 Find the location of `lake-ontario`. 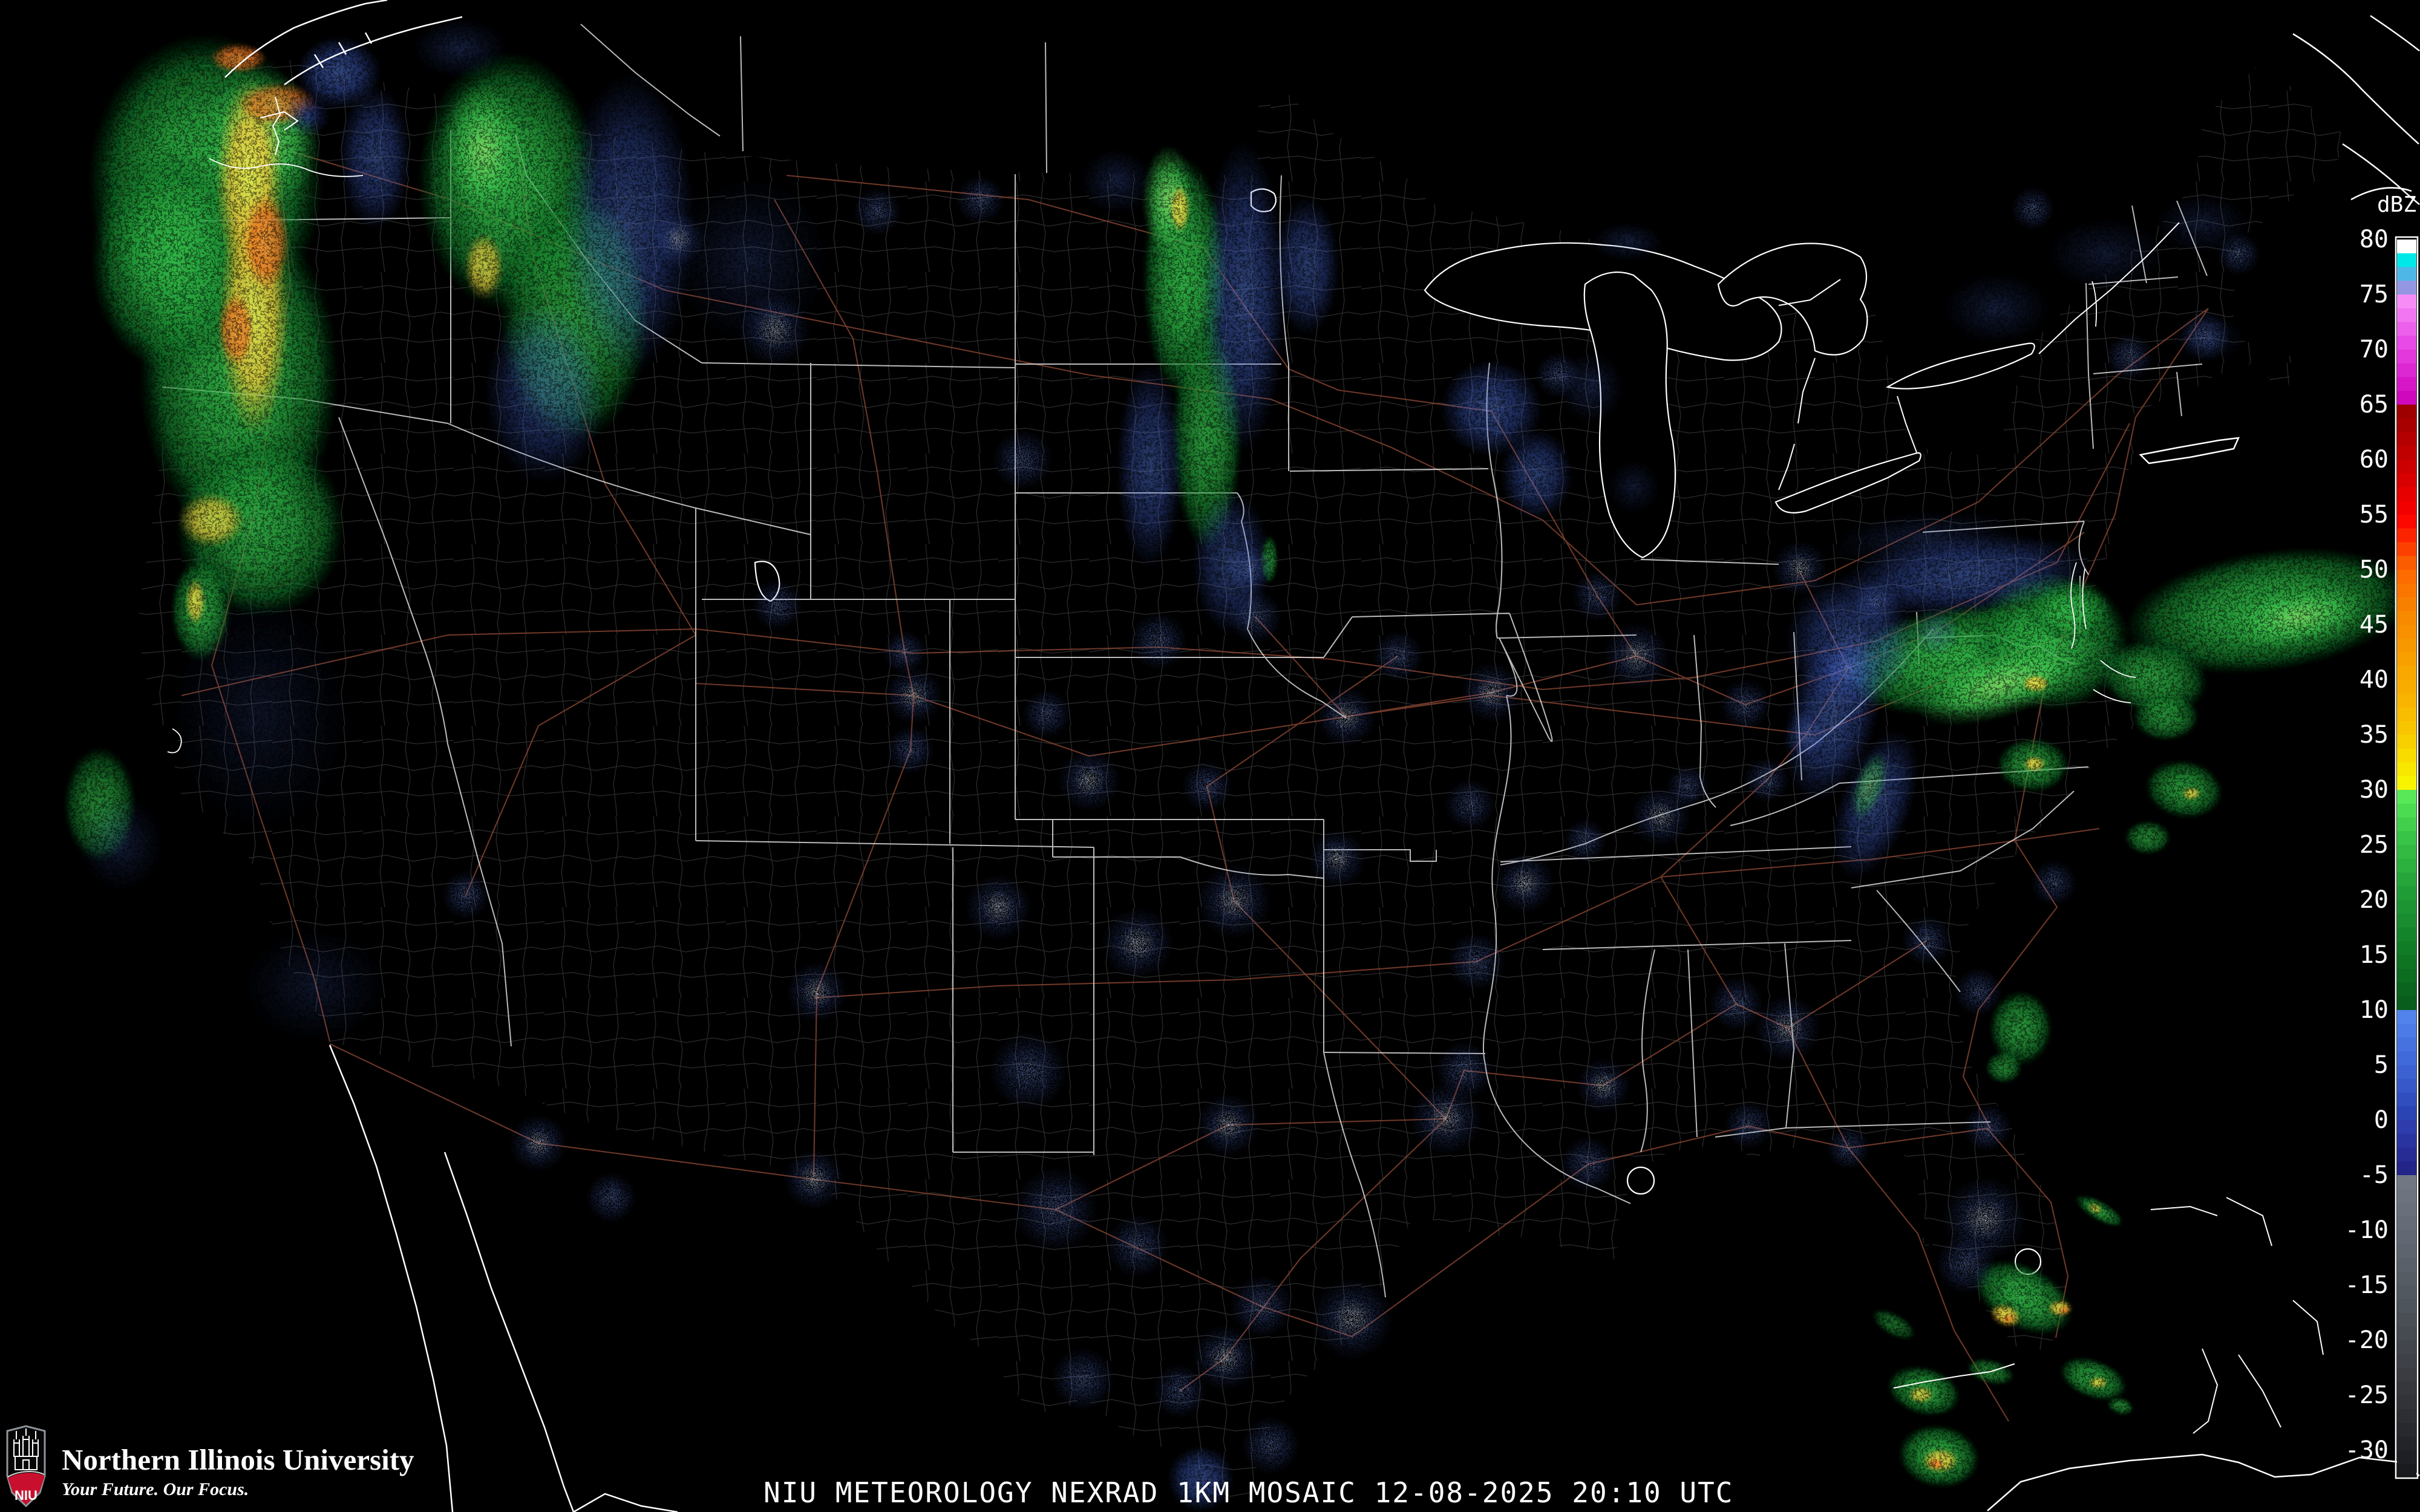

lake-ontario is located at coordinates (1960, 366).